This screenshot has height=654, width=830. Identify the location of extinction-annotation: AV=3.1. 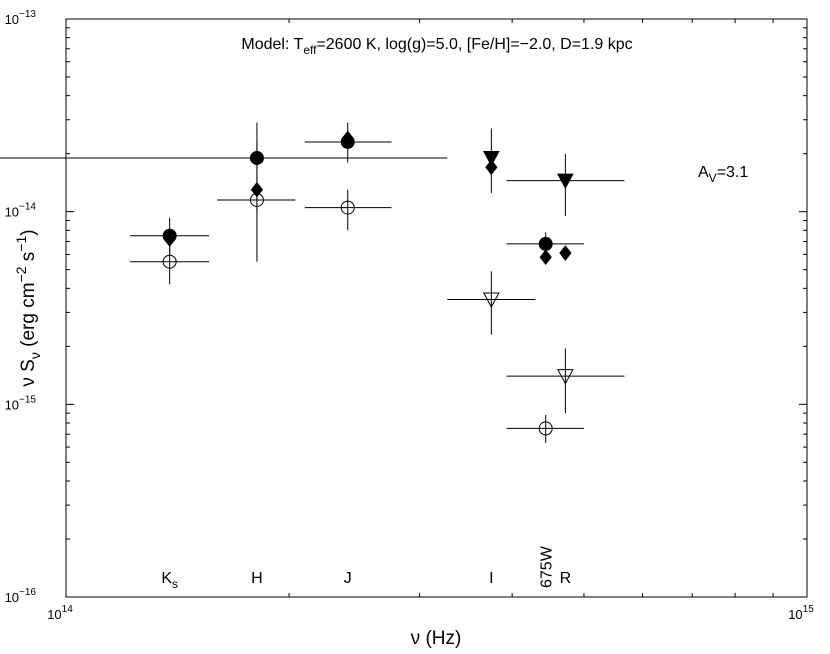
(723, 174).